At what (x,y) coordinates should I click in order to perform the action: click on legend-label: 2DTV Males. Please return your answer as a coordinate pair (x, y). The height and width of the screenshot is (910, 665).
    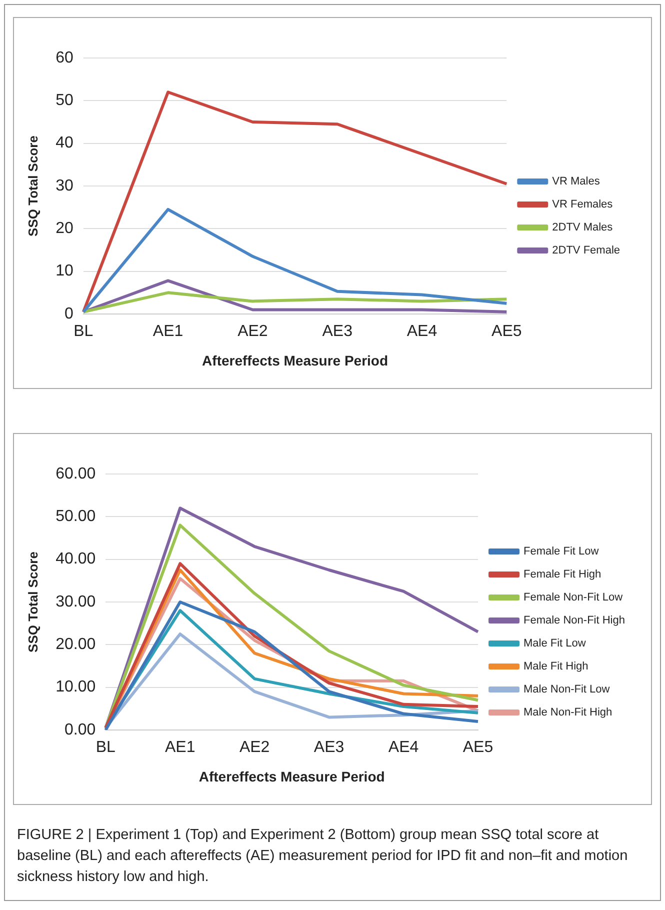
    Looking at the image, I should click on (583, 228).